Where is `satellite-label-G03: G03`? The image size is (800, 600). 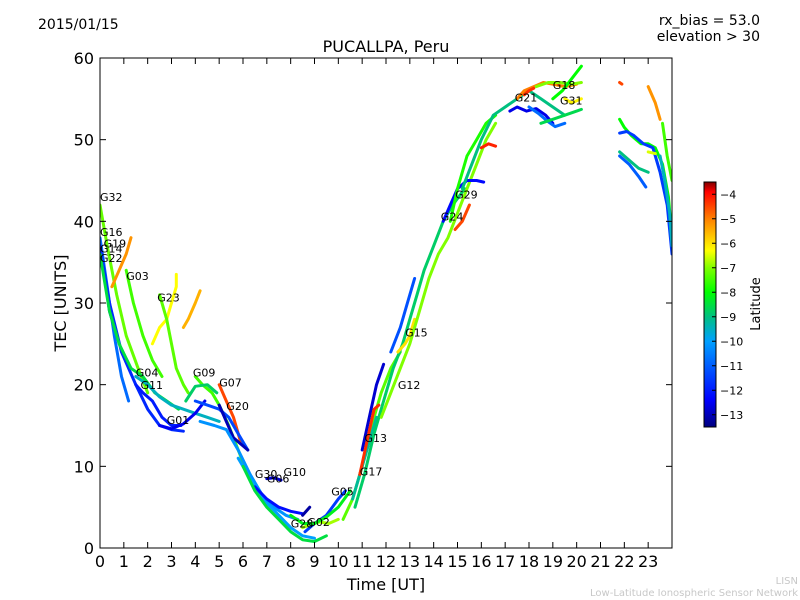
satellite-label-G03: G03 is located at coordinates (137, 276).